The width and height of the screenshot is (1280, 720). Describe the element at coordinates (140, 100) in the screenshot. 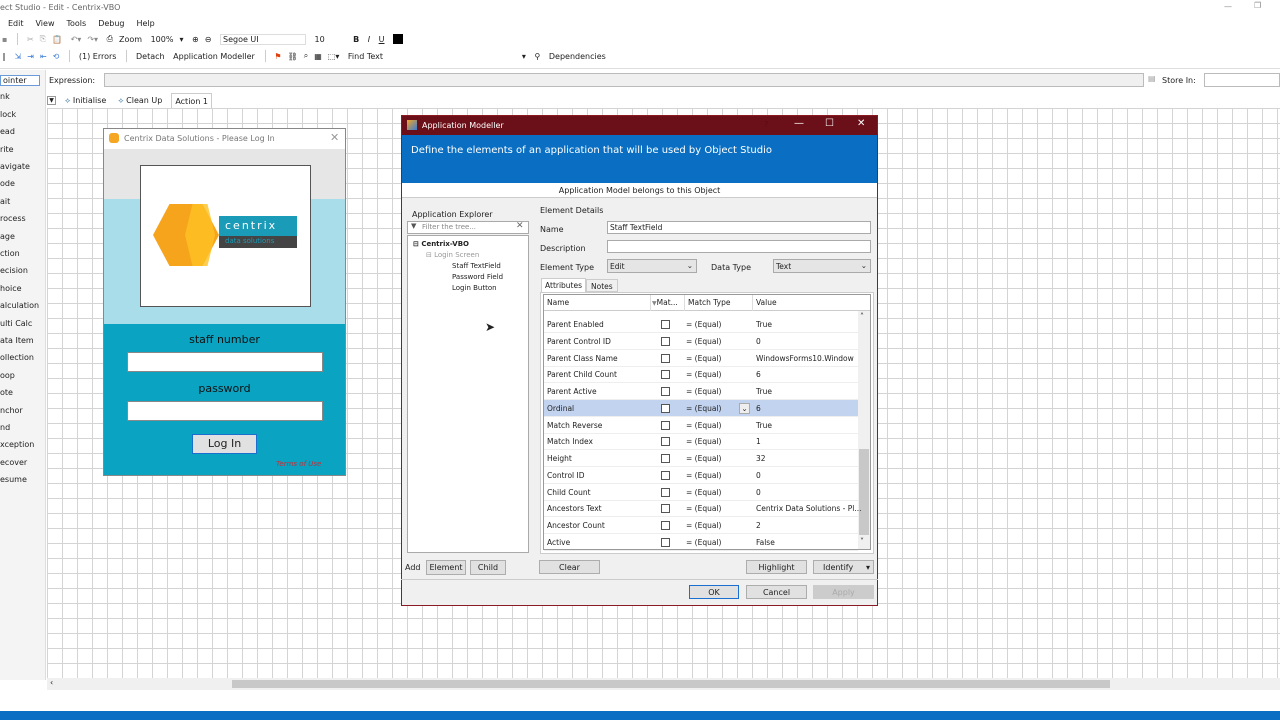

I see `tab-clean-up: ⟡ Clean Up` at that location.